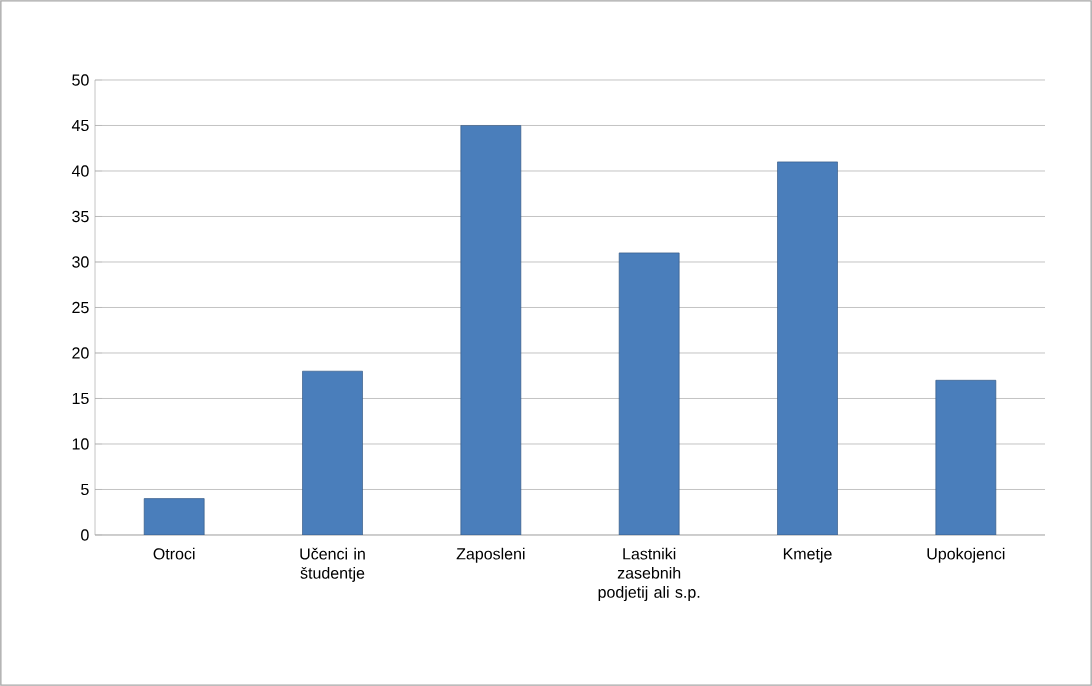 This screenshot has width=1092, height=686. I want to click on y-tick-label: 40, so click(80, 171).